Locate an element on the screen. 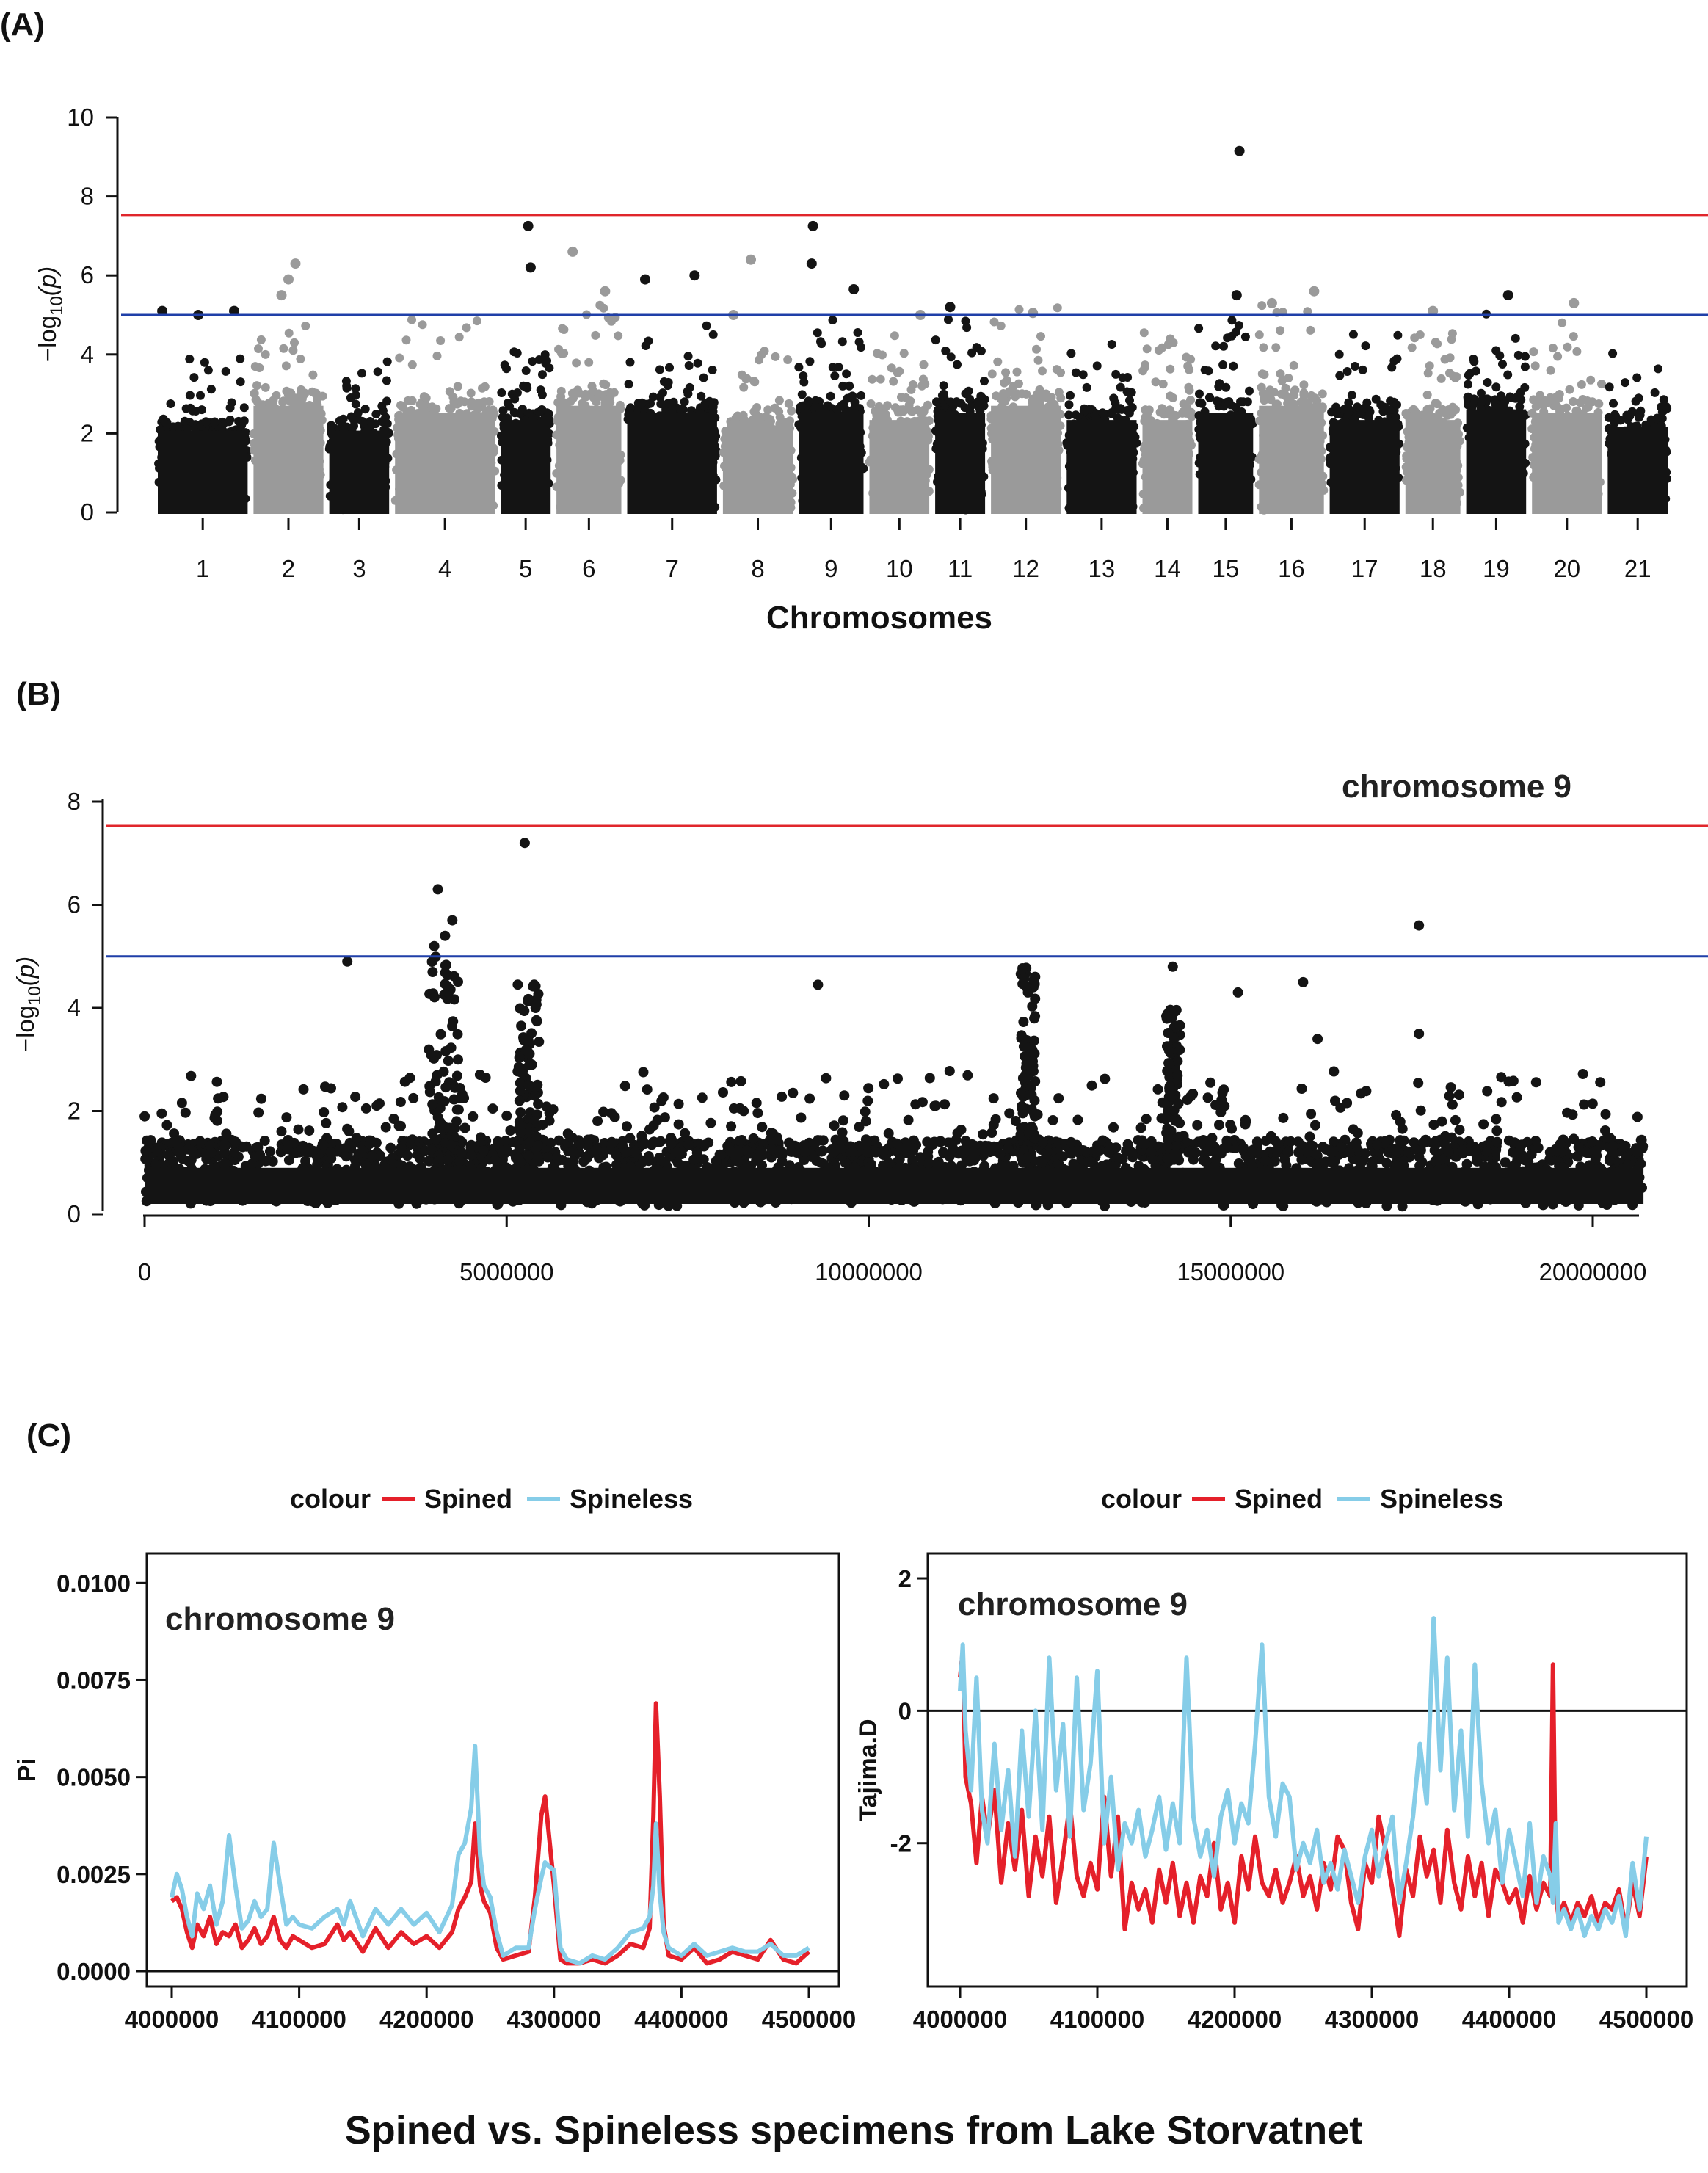 The image size is (1708, 2173). chromosome-3-density is located at coordinates (359, 472).